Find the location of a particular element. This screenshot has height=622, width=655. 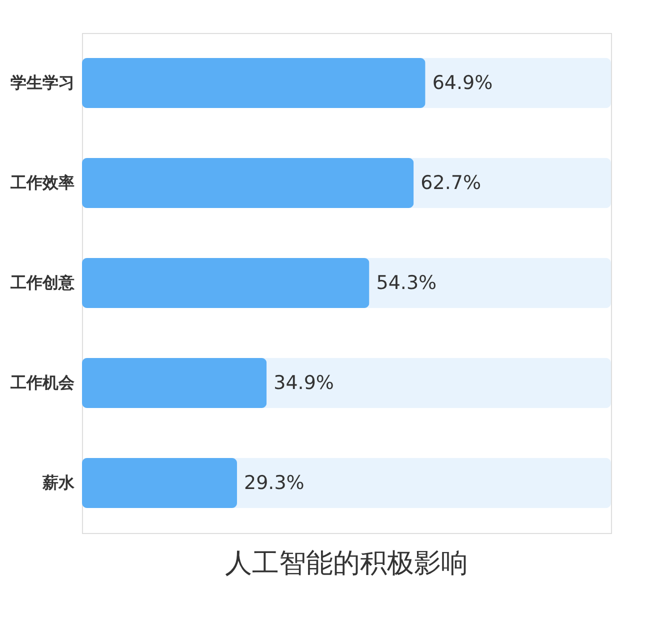

data-label: 64.9% is located at coordinates (462, 83).